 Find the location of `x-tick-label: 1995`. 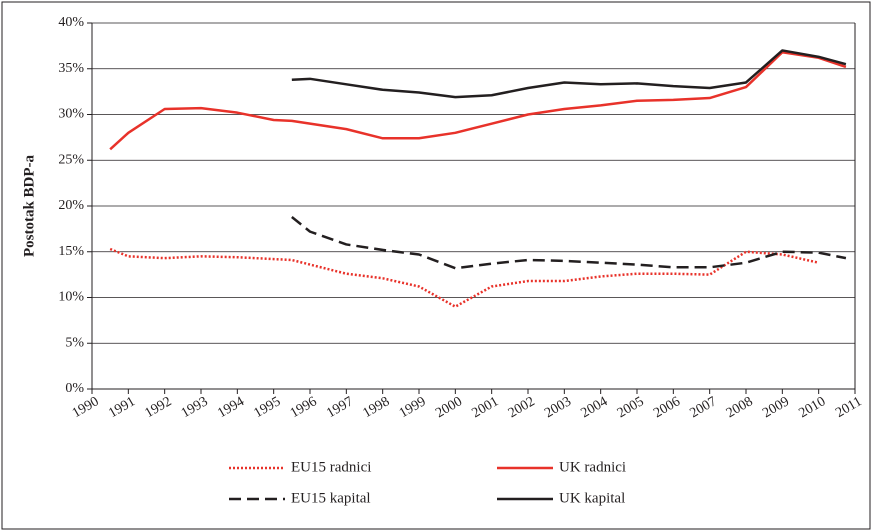

x-tick-label: 1995 is located at coordinates (268, 407).